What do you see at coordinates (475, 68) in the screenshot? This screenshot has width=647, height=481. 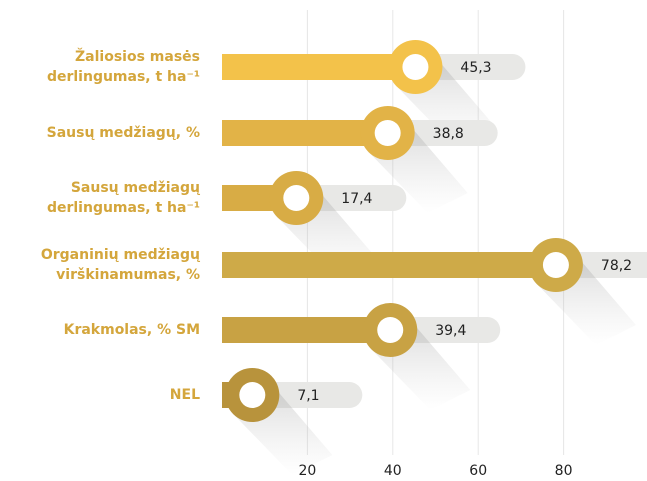 I see `value-label: 45,3` at bounding box center [475, 68].